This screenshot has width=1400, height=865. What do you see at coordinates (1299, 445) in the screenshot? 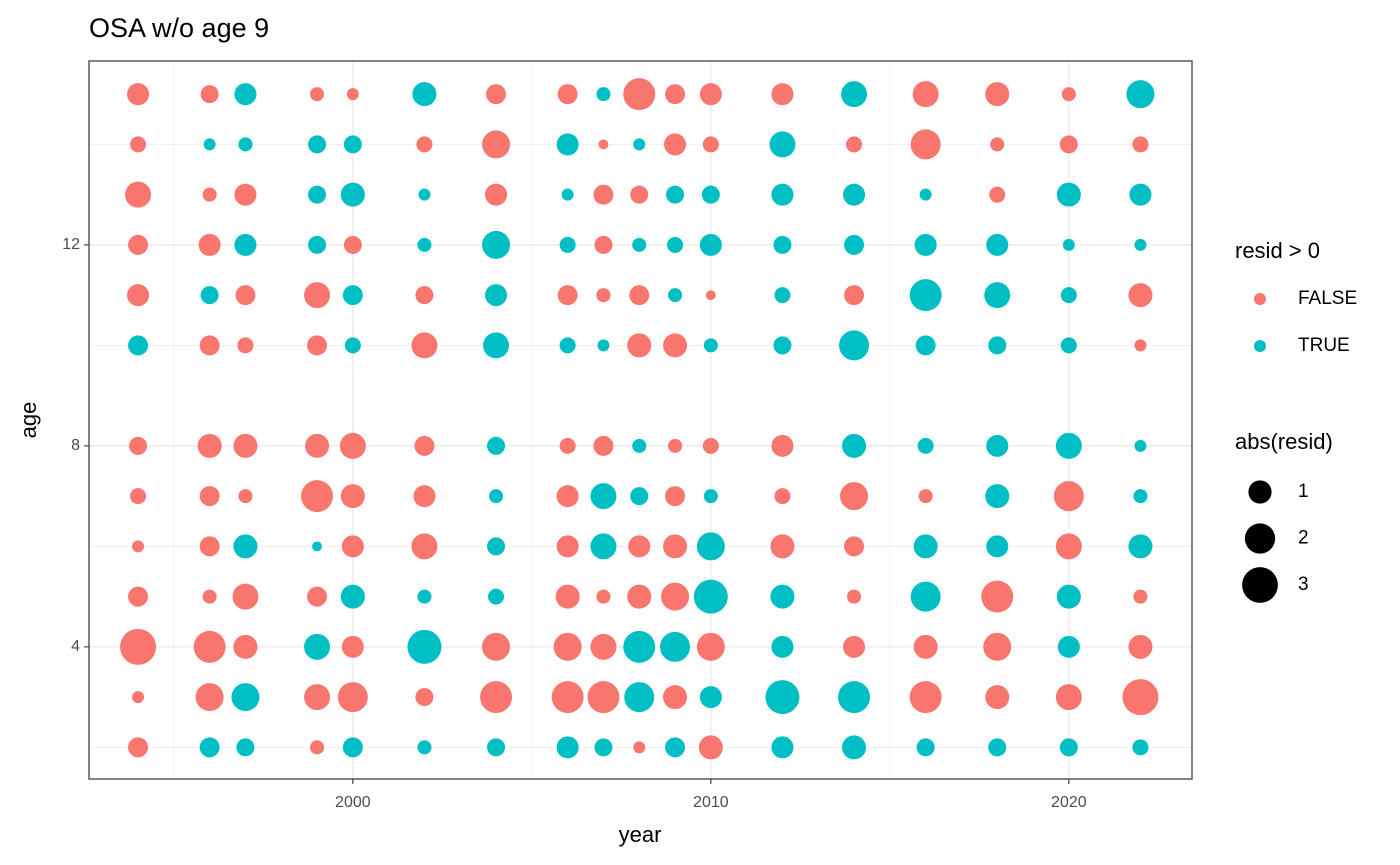
I see `legend: FALSE TRUE 1 2 3` at bounding box center [1299, 445].